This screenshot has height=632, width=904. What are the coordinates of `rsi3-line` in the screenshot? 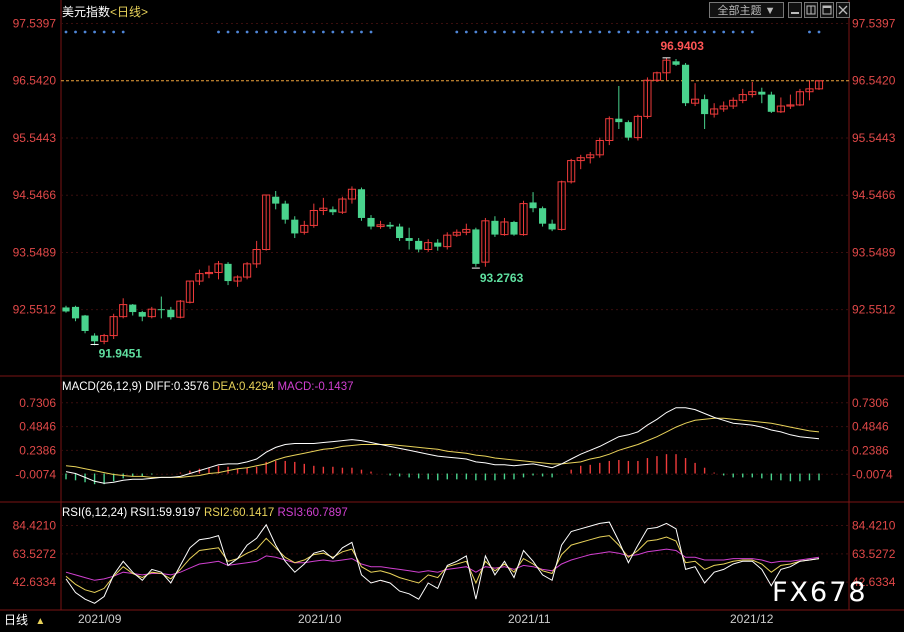 It's located at (442, 564).